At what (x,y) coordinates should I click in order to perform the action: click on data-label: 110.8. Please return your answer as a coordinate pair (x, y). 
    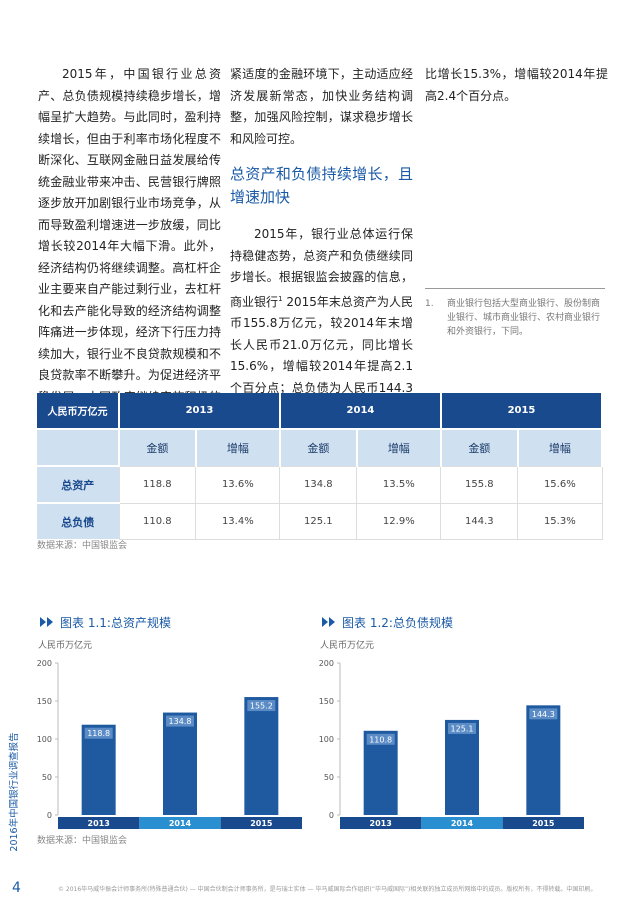
    Looking at the image, I should click on (380, 739).